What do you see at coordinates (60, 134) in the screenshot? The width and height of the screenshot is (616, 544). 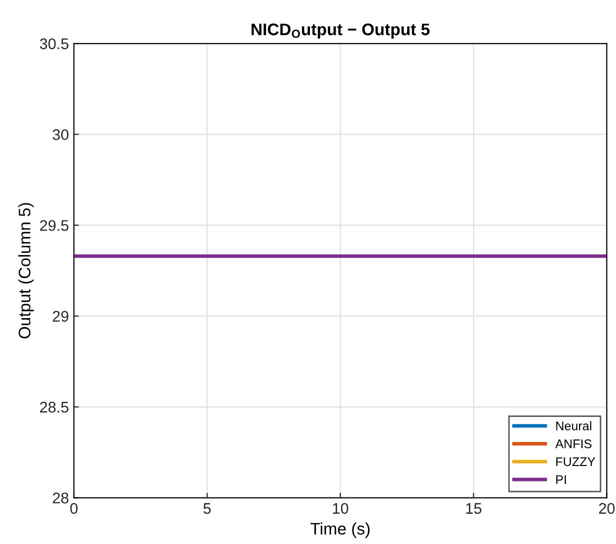 I see `y-tick-label: 30` at bounding box center [60, 134].